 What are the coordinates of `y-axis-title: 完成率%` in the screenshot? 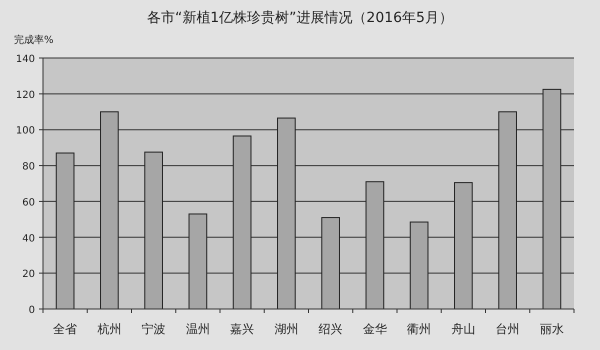 It's located at (34, 40).